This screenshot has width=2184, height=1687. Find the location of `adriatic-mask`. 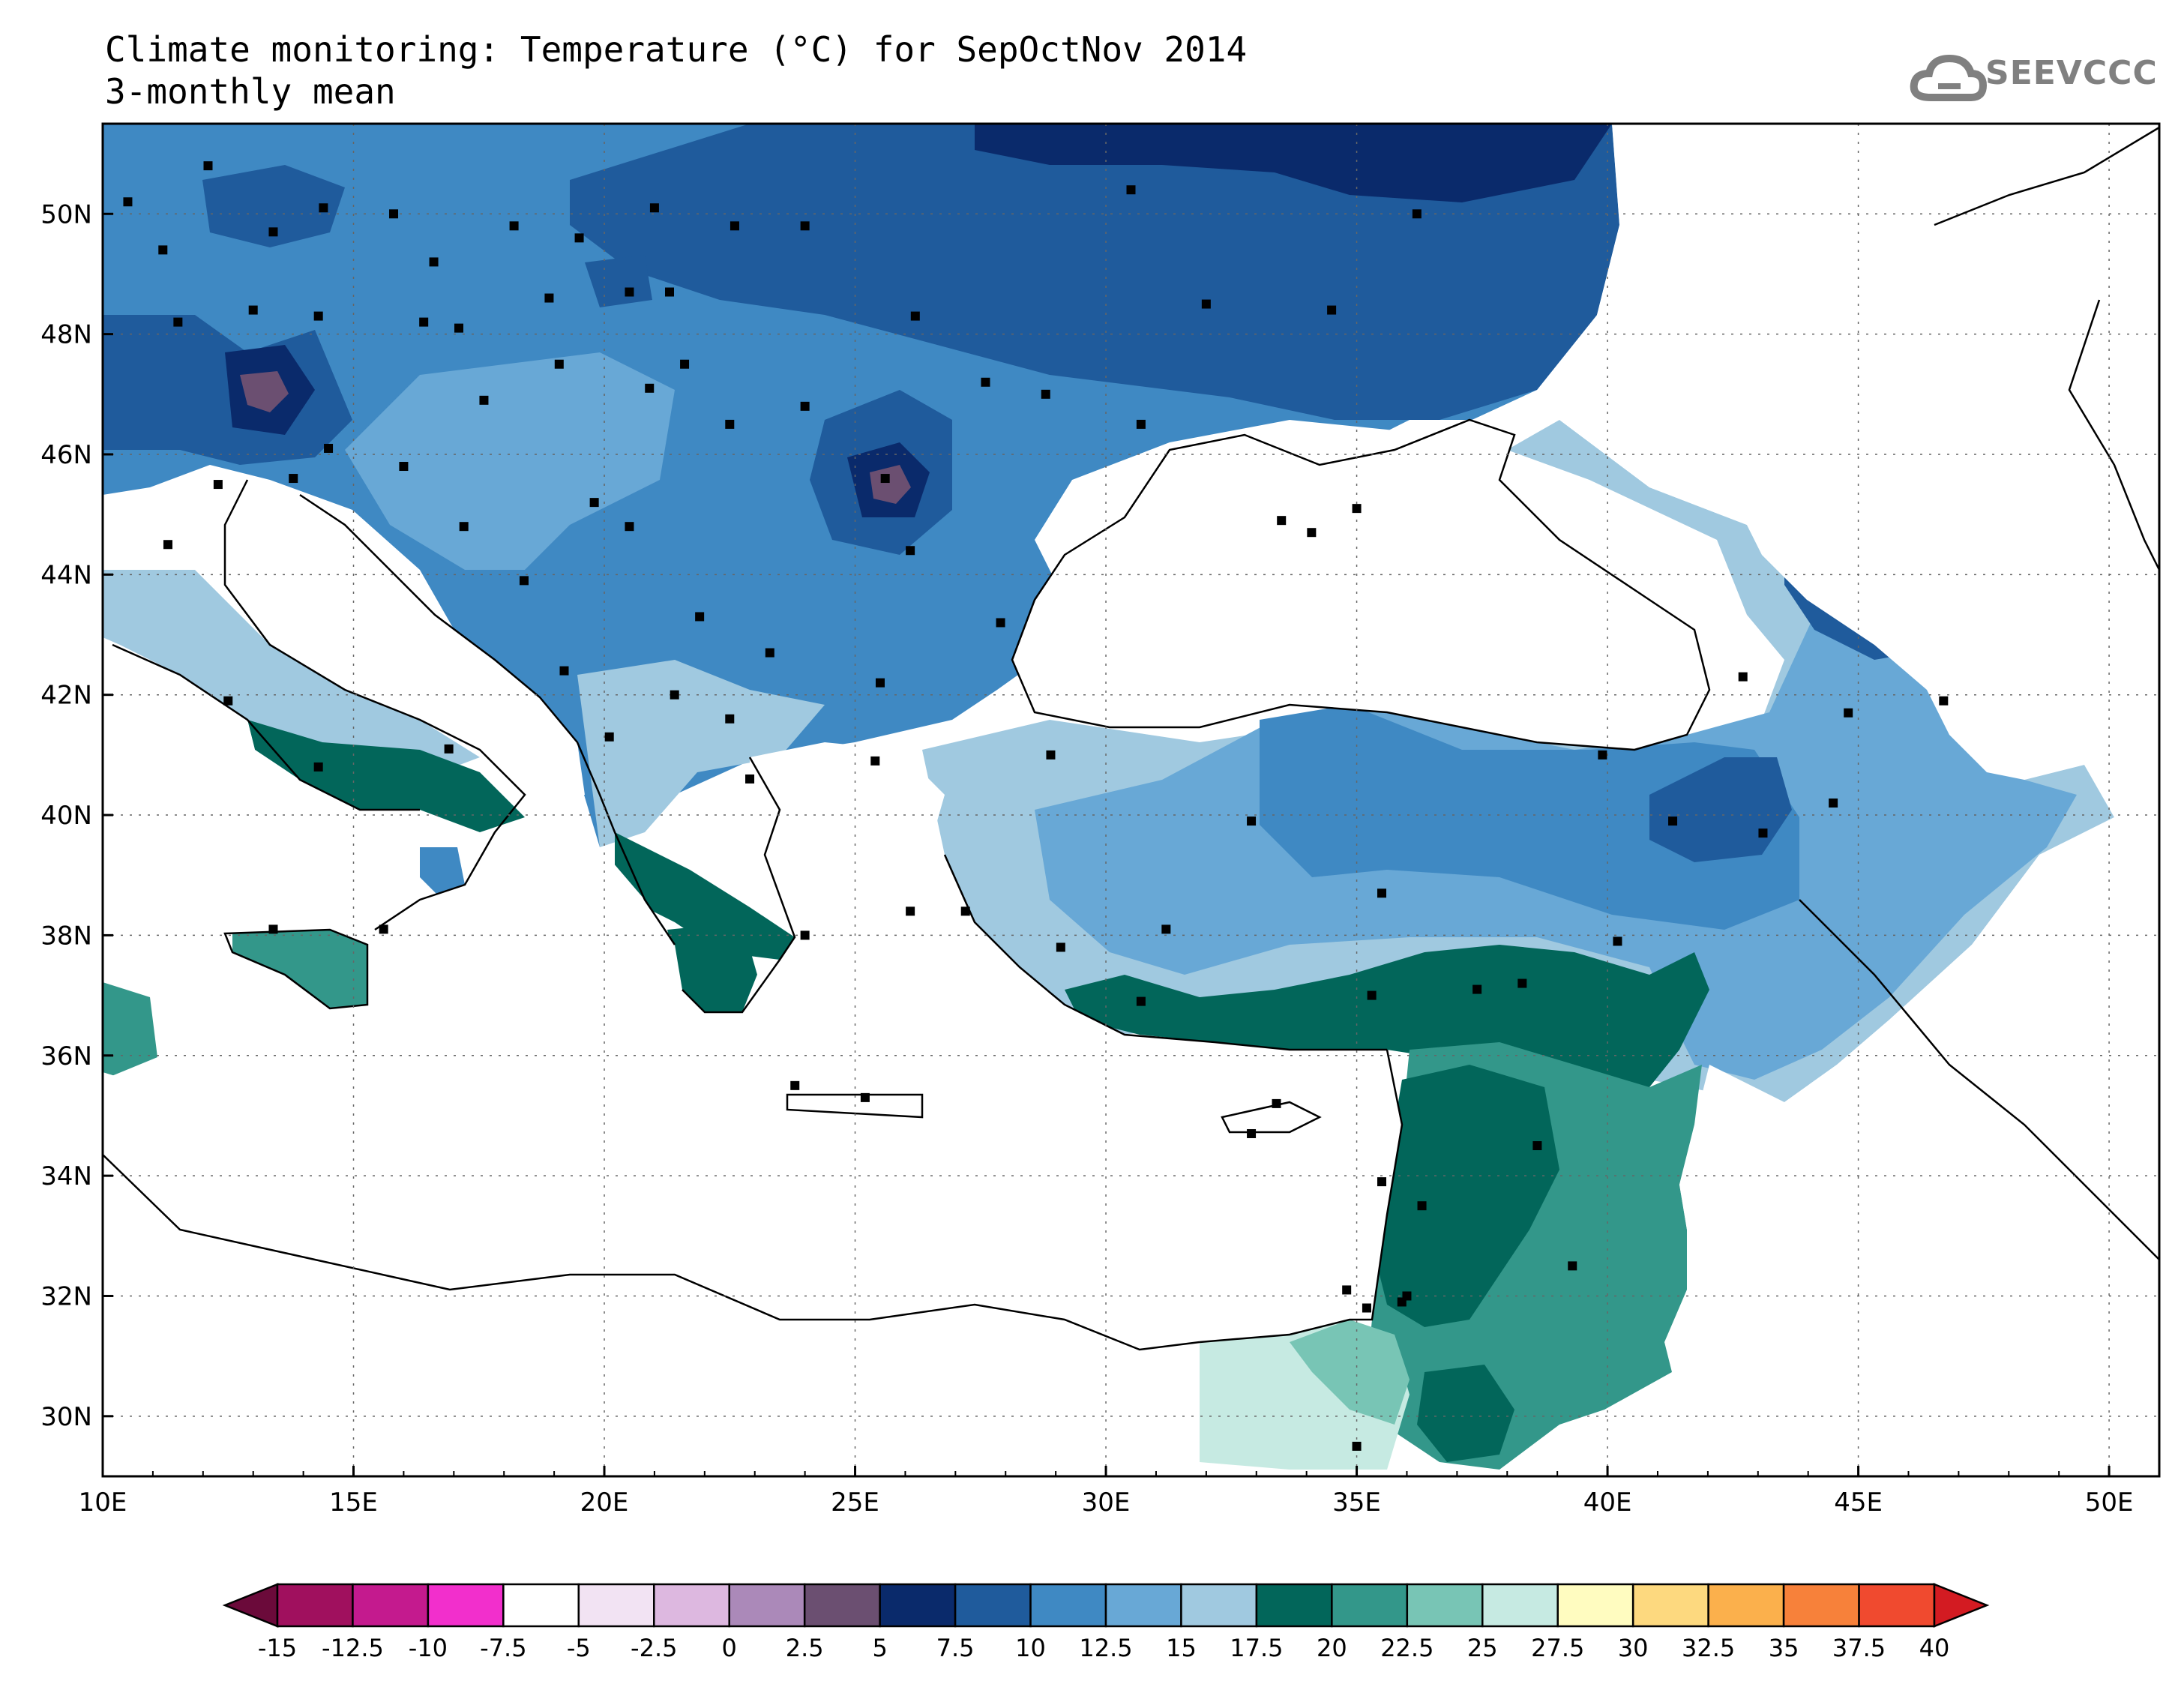

adriatic-mask is located at coordinates (401, 637).